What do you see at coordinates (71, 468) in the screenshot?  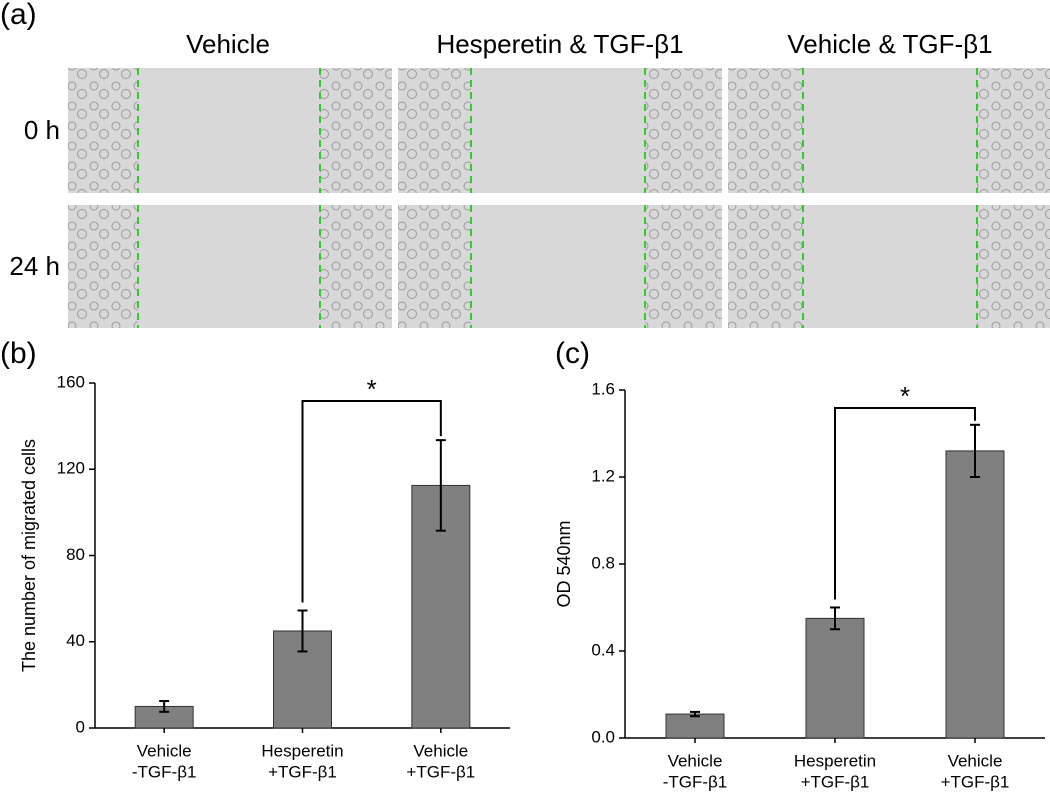 I see `y-tick-label: 120` at bounding box center [71, 468].